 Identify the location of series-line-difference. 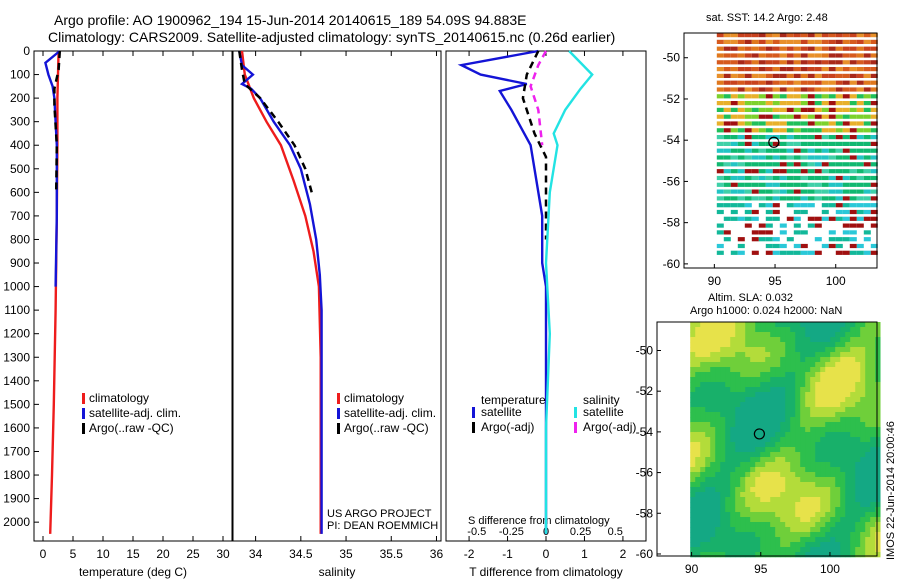
(569, 292).